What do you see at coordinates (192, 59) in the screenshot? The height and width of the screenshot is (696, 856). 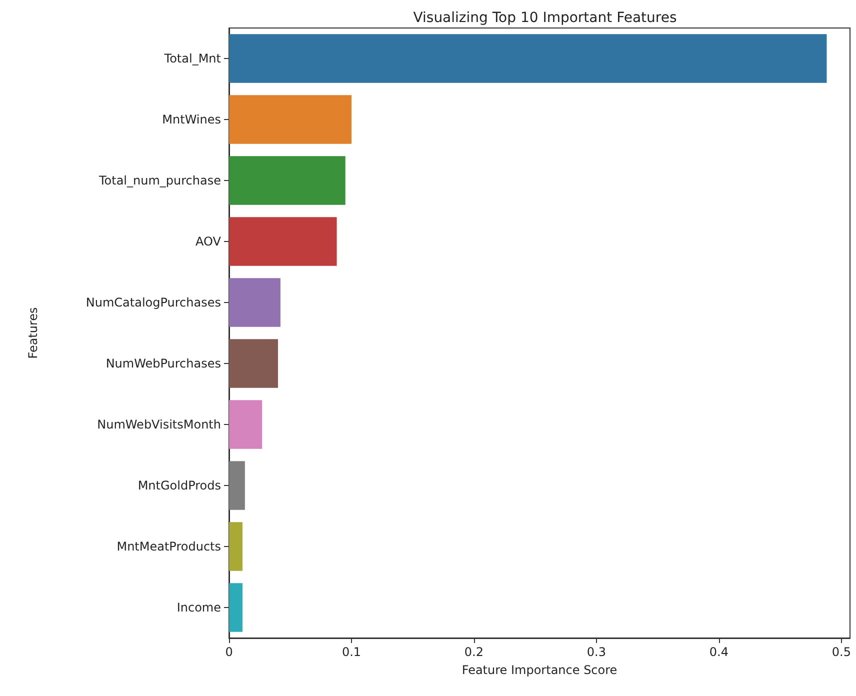 I see `y-tick-label: Total_Mnt` at bounding box center [192, 59].